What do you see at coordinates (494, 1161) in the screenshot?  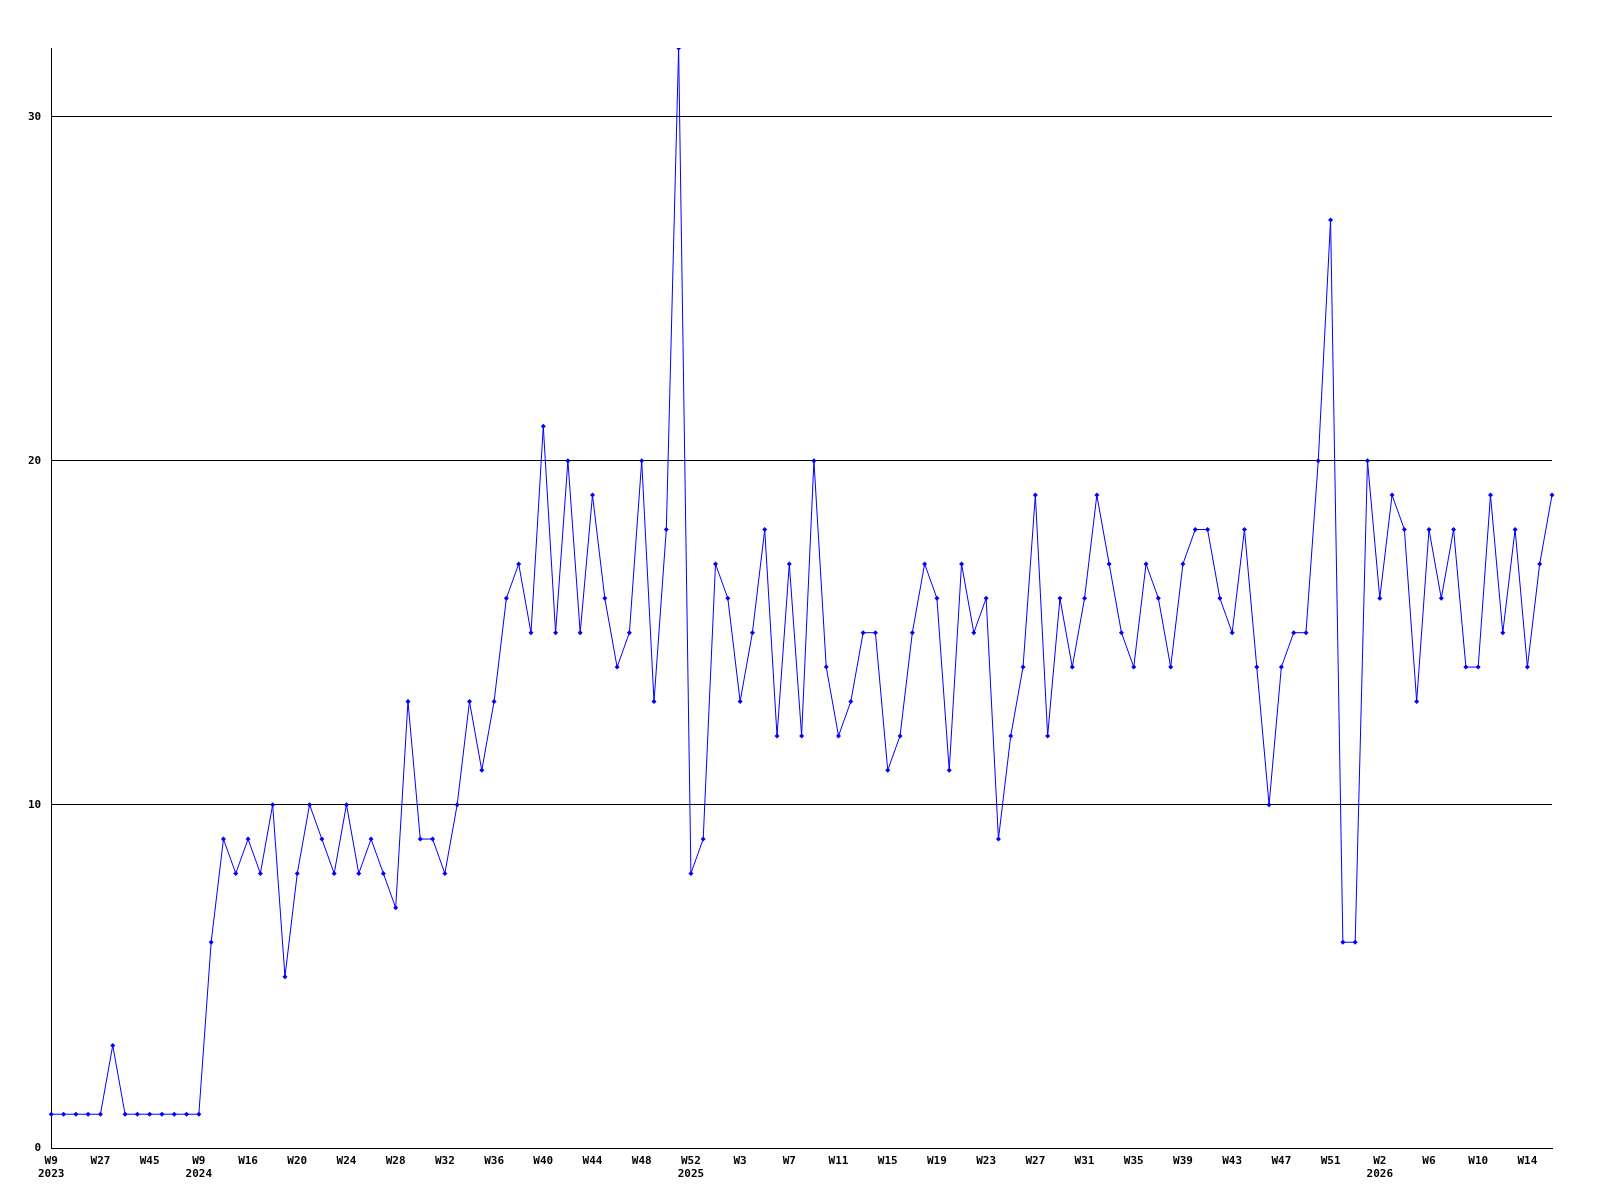 I see `x-tick-label: W36` at bounding box center [494, 1161].